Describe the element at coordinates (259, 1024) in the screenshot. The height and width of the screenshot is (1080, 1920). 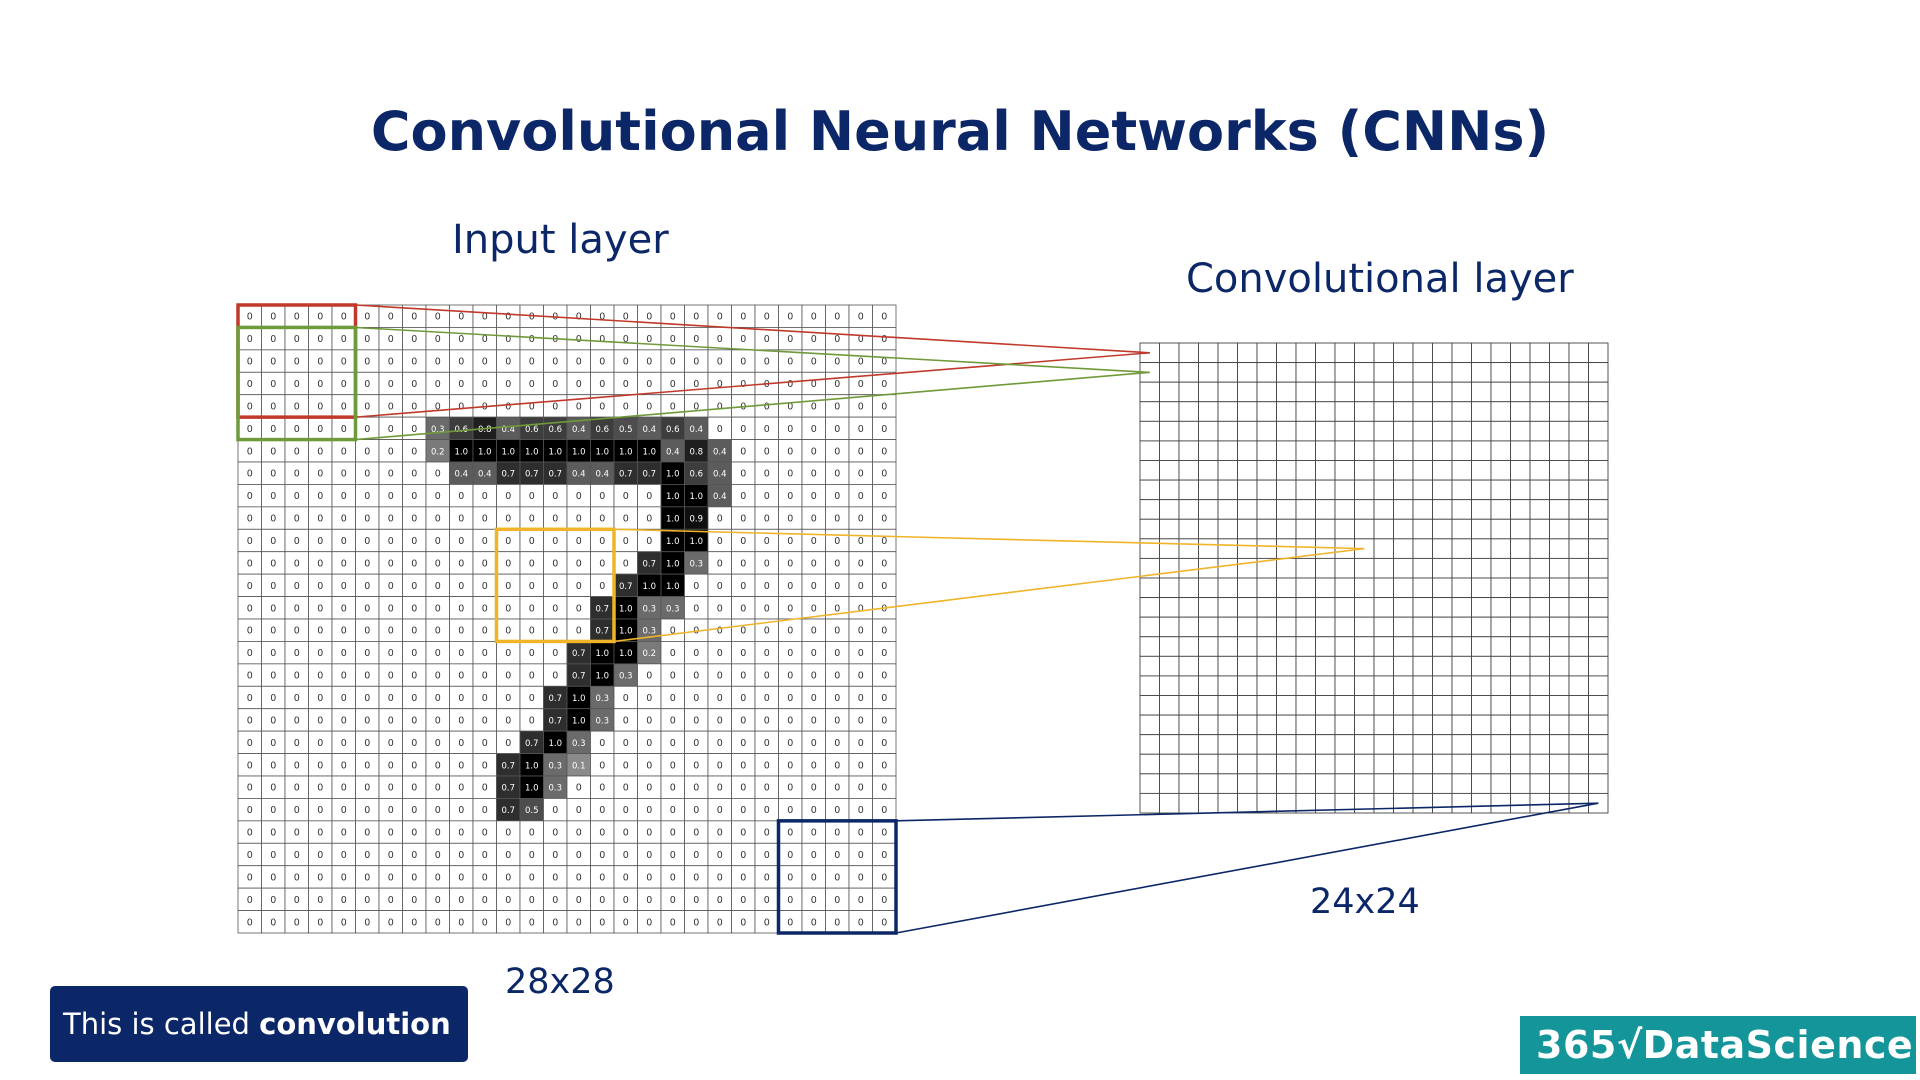
I see `convolution-callout: This is called convolution` at that location.